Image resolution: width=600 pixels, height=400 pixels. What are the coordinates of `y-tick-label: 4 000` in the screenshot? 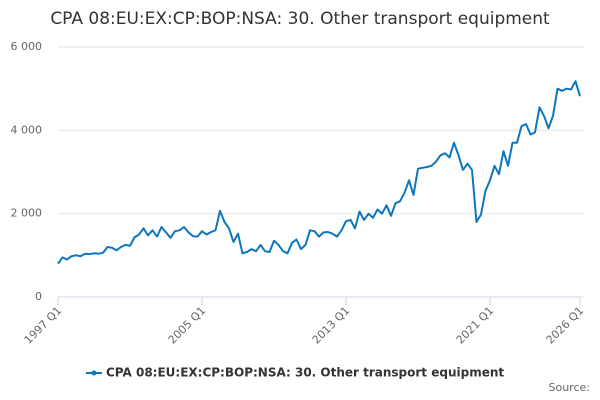 It's located at (27, 129).